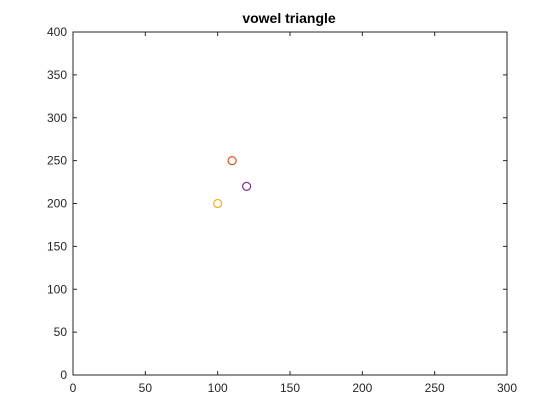 The image size is (560, 420). I want to click on x-tick-label: 150, so click(290, 388).